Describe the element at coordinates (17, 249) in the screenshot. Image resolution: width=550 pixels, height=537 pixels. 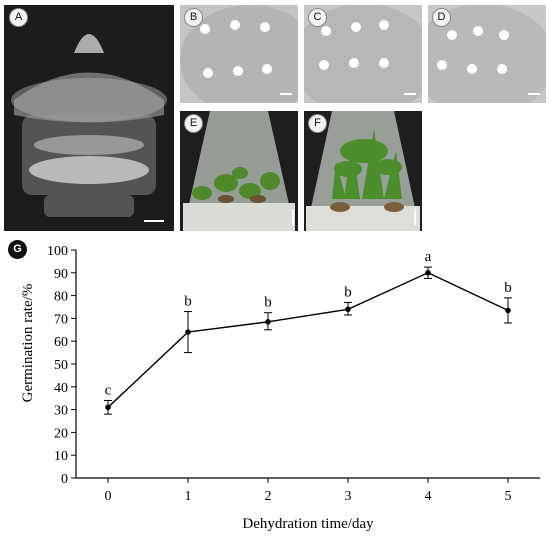
I see `panel-label-g: G` at that location.